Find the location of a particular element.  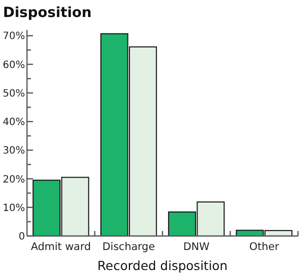

y-tick-label: 40% is located at coordinates (13, 122).